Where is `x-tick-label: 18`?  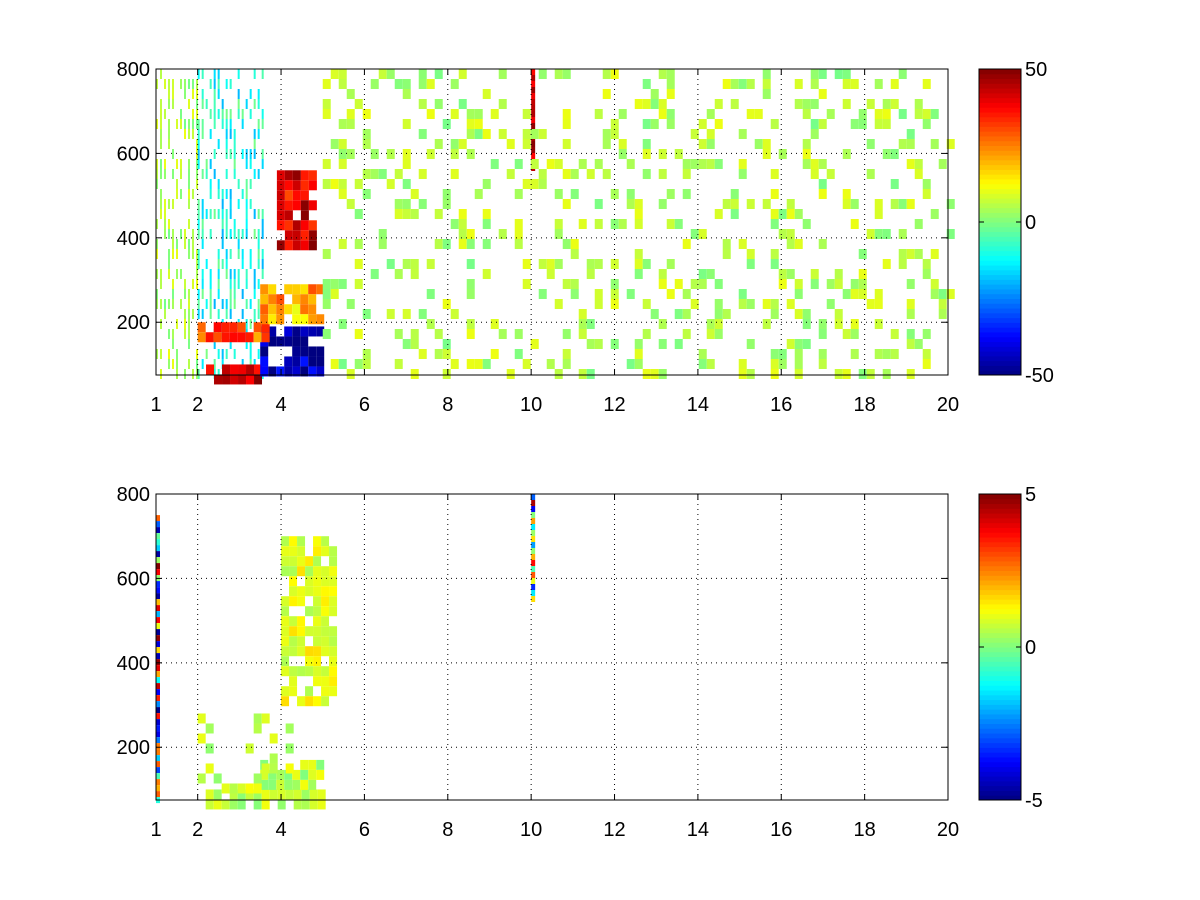 x-tick-label: 18 is located at coordinates (865, 830).